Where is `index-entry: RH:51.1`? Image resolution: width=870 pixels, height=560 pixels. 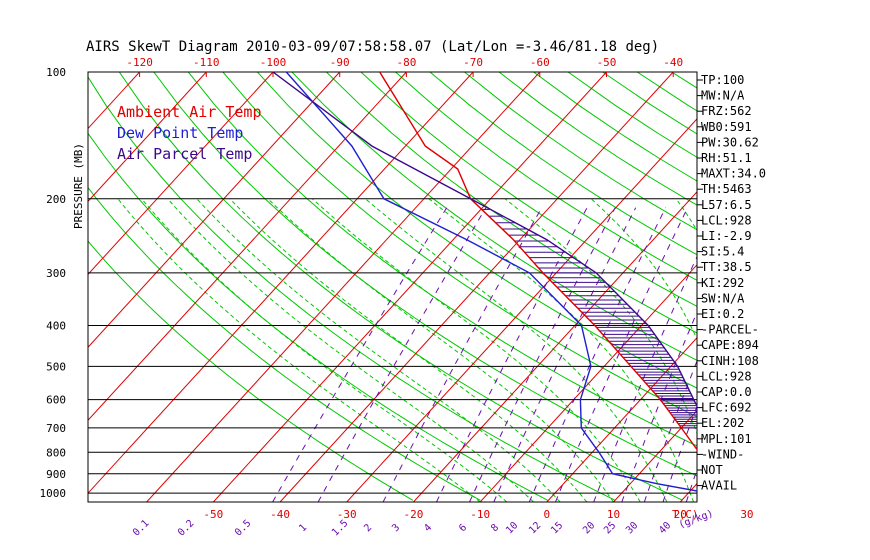 index-entry: RH:51.1 is located at coordinates (726, 158).